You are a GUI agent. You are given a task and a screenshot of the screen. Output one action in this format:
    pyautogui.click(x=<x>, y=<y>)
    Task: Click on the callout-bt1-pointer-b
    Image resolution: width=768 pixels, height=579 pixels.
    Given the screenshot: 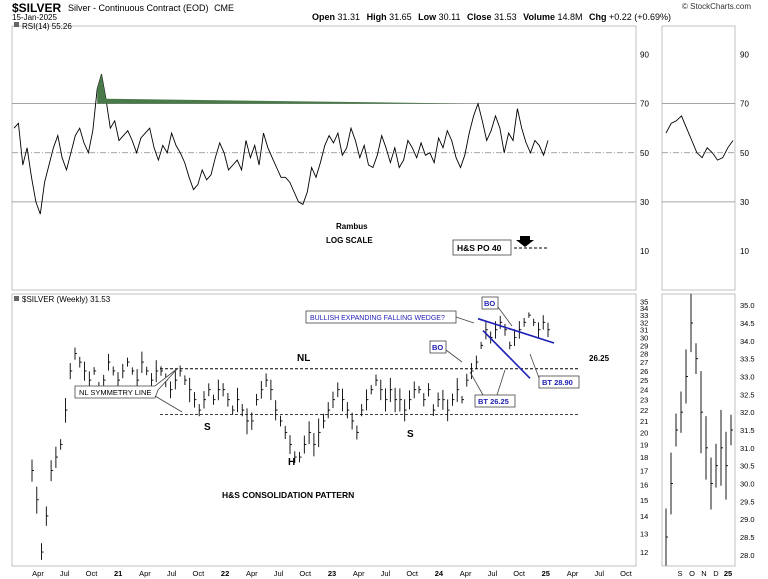 What is the action you would take?
    pyautogui.click(x=501, y=382)
    